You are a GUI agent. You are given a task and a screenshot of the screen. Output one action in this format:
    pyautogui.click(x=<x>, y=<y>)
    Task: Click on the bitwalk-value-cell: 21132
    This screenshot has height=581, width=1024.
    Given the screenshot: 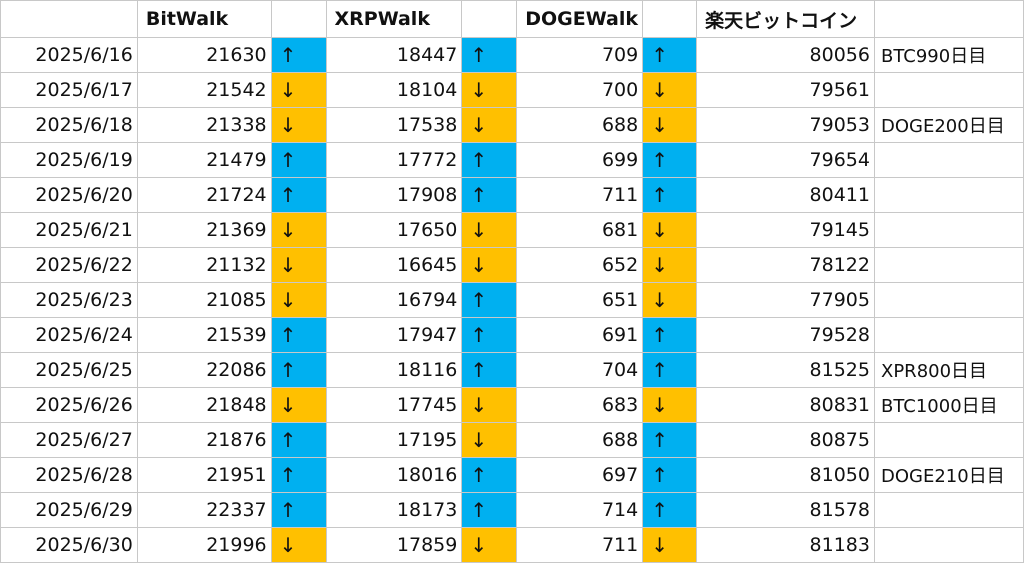 What is the action you would take?
    pyautogui.click(x=204, y=265)
    